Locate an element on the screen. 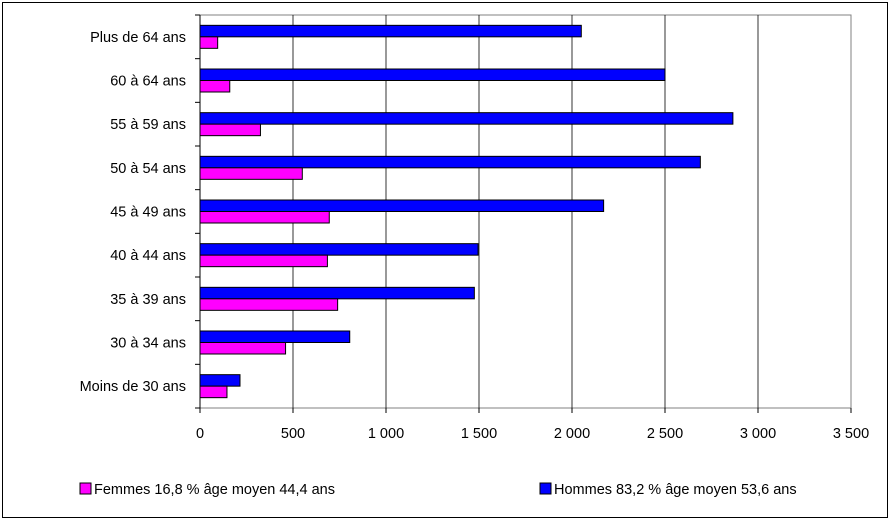 The width and height of the screenshot is (891, 520). legend-item-hommes: Hommes 83,2 % âge moyen 53,6 ans is located at coordinates (668, 490).